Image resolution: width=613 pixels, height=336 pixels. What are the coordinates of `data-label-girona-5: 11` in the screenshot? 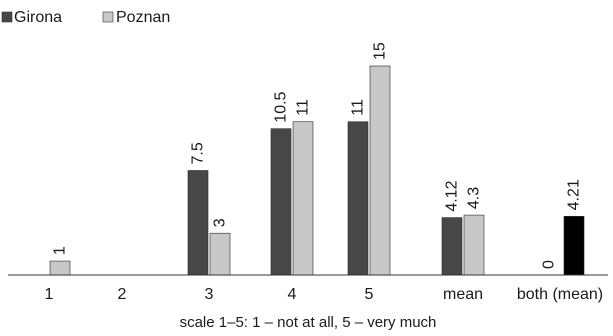 It's located at (358, 107).